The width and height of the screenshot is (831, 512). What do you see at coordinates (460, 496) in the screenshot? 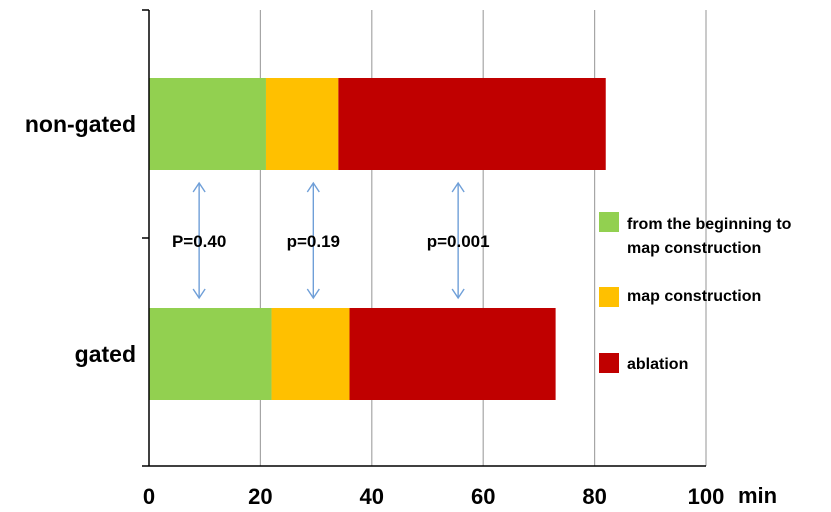
I see `x-tick-labels: 0 20 40 60 80 100 min` at bounding box center [460, 496].